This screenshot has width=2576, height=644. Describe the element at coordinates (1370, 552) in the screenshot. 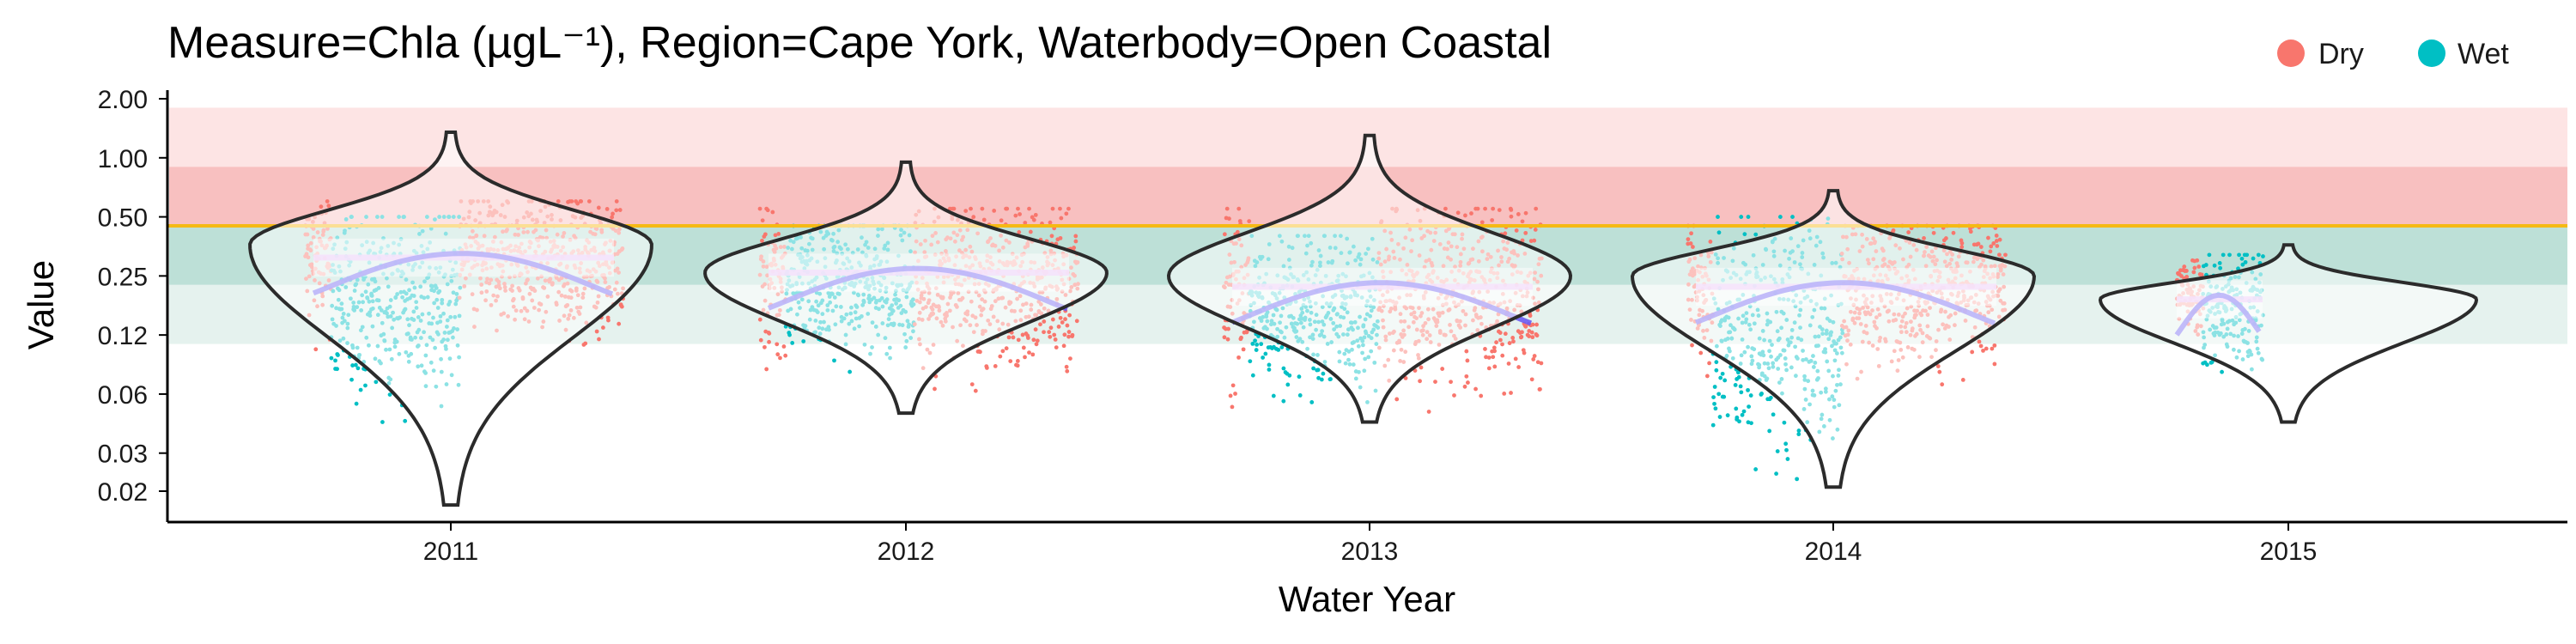

I see `x-tick-label: 2013` at that location.